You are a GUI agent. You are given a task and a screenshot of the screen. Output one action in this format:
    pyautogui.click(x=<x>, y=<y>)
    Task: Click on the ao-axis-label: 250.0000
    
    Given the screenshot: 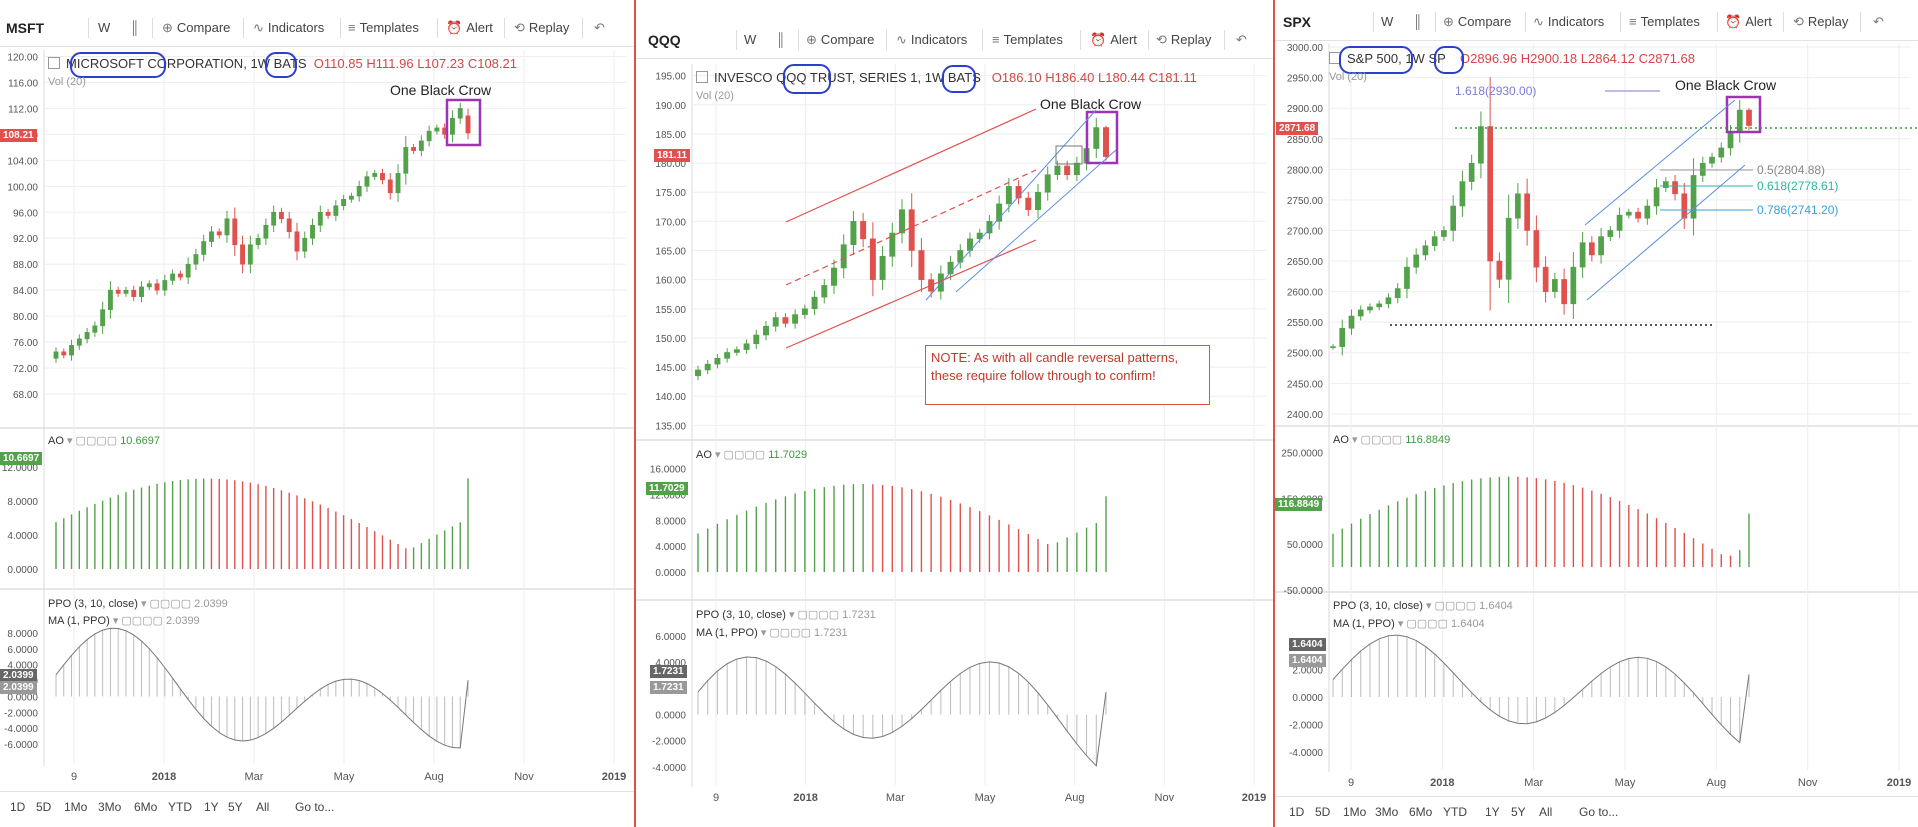 What is the action you would take?
    pyautogui.click(x=1302, y=454)
    